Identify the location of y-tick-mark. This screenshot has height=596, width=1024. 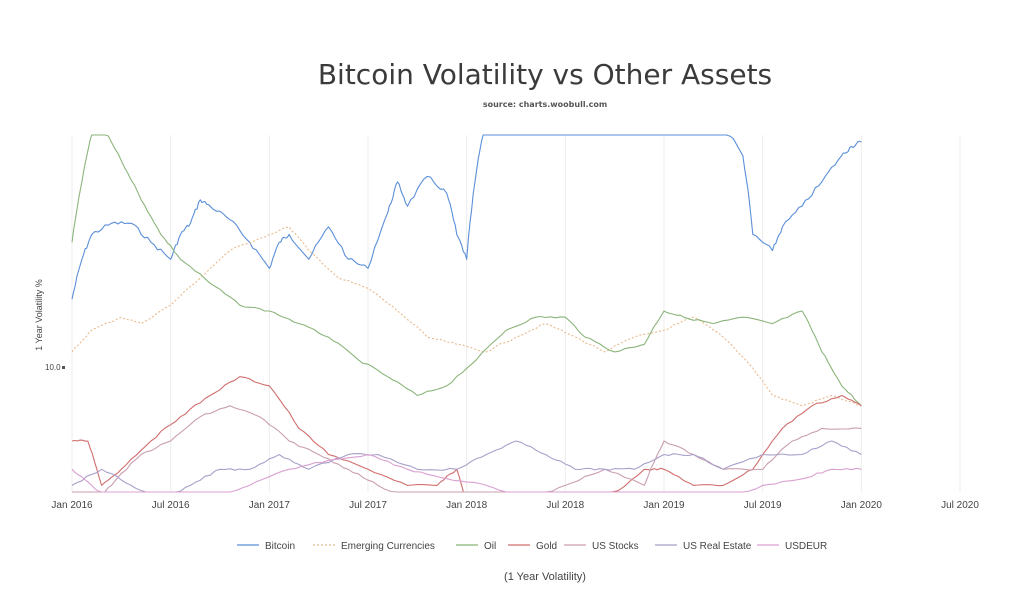
(63, 367).